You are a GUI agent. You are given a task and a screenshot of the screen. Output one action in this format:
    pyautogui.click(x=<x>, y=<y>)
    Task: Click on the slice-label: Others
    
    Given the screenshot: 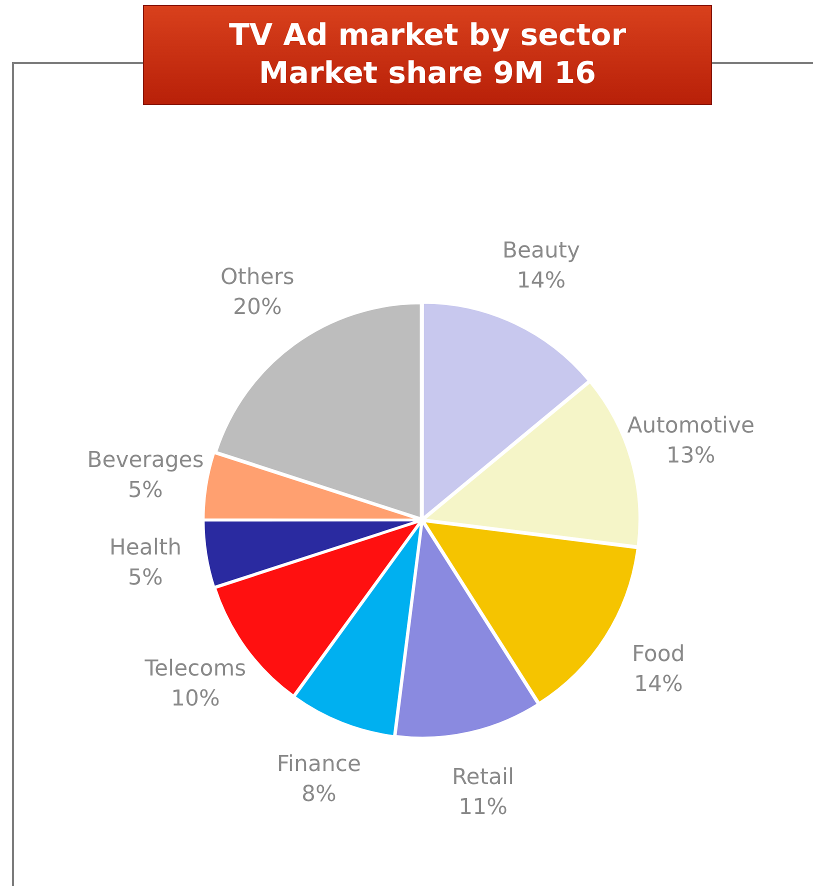 What is the action you would take?
    pyautogui.click(x=257, y=277)
    